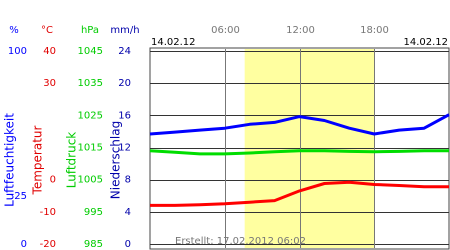 This screenshot has width=450, height=250. Describe the element at coordinates (374, 30) in the screenshot. I see `x-tick-label: 18:00` at that location.